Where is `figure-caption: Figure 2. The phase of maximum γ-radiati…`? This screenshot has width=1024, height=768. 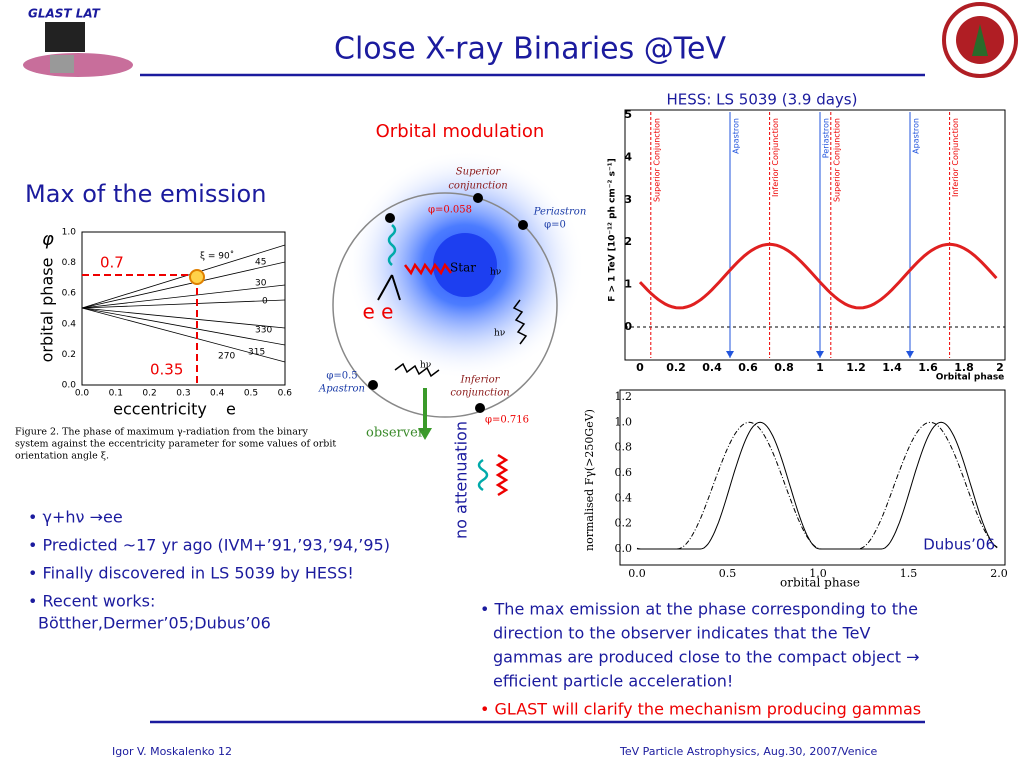 figure-caption: Figure 2. The phase of maximum γ-radiati… is located at coordinates (161, 432).